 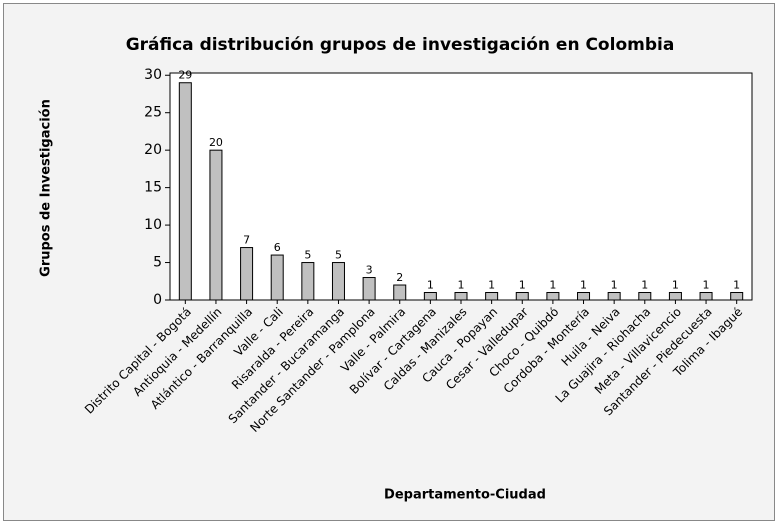 I want to click on value-label: 29, so click(x=185, y=75).